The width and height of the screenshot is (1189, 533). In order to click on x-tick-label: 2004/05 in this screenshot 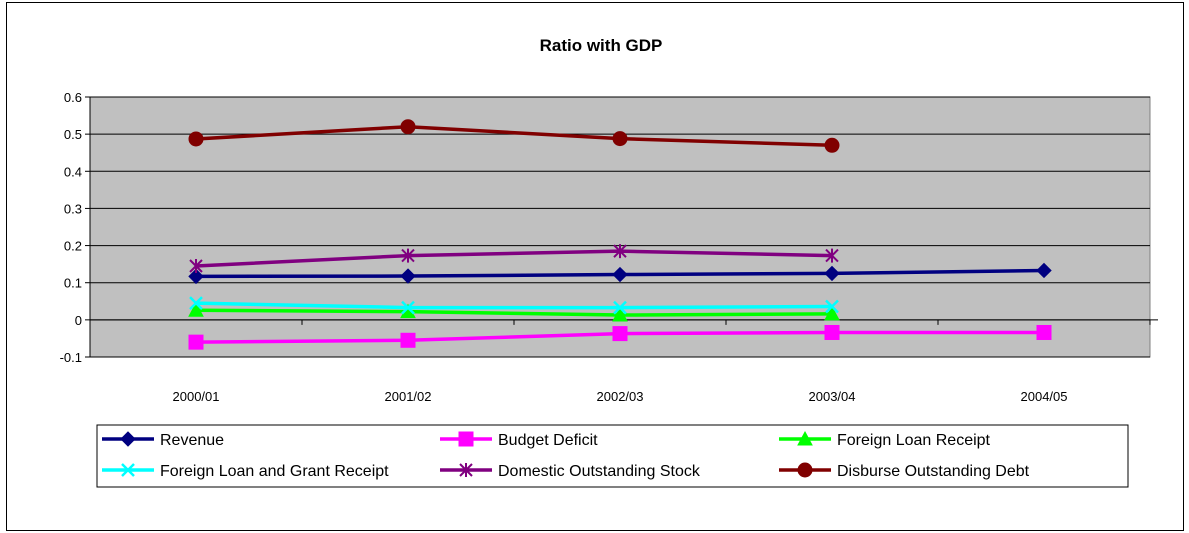, I will do `click(1044, 396)`.